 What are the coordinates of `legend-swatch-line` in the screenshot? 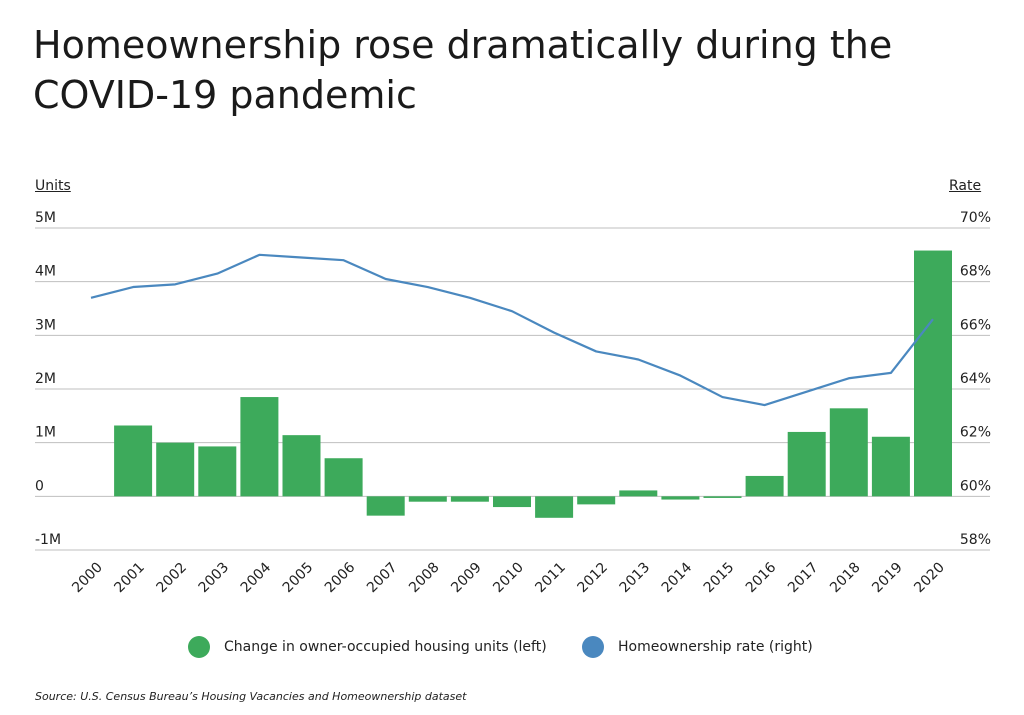 It's located at (593, 647).